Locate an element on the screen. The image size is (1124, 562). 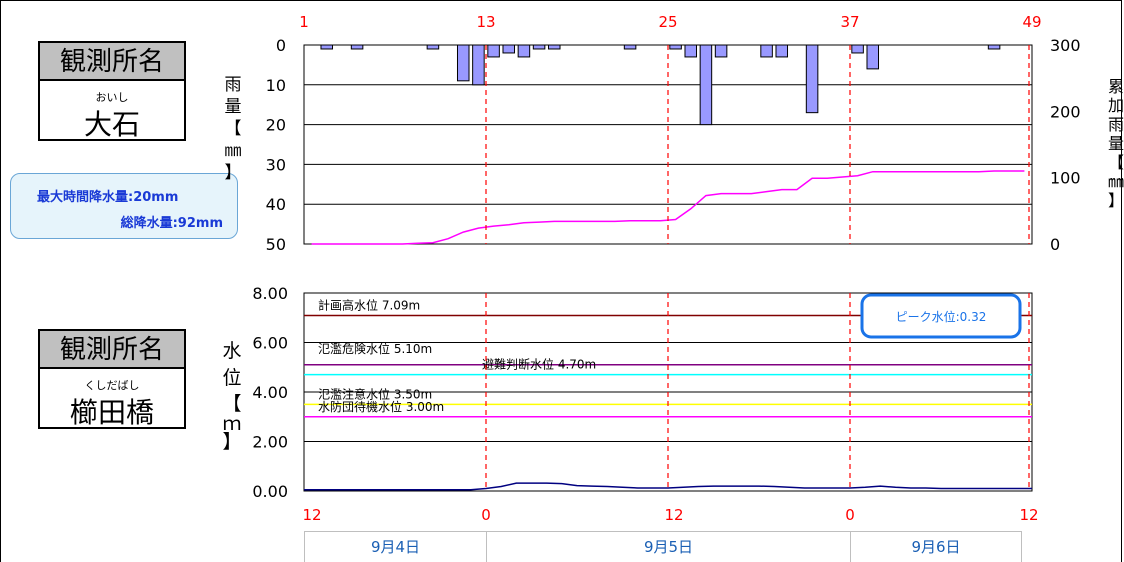
rain-axis-label-char: ㎜ is located at coordinates (233, 151).